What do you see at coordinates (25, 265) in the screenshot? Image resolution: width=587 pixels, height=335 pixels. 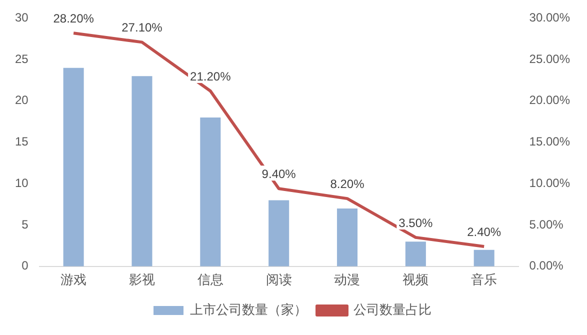 I see `y-tick-label: 0` at bounding box center [25, 265].